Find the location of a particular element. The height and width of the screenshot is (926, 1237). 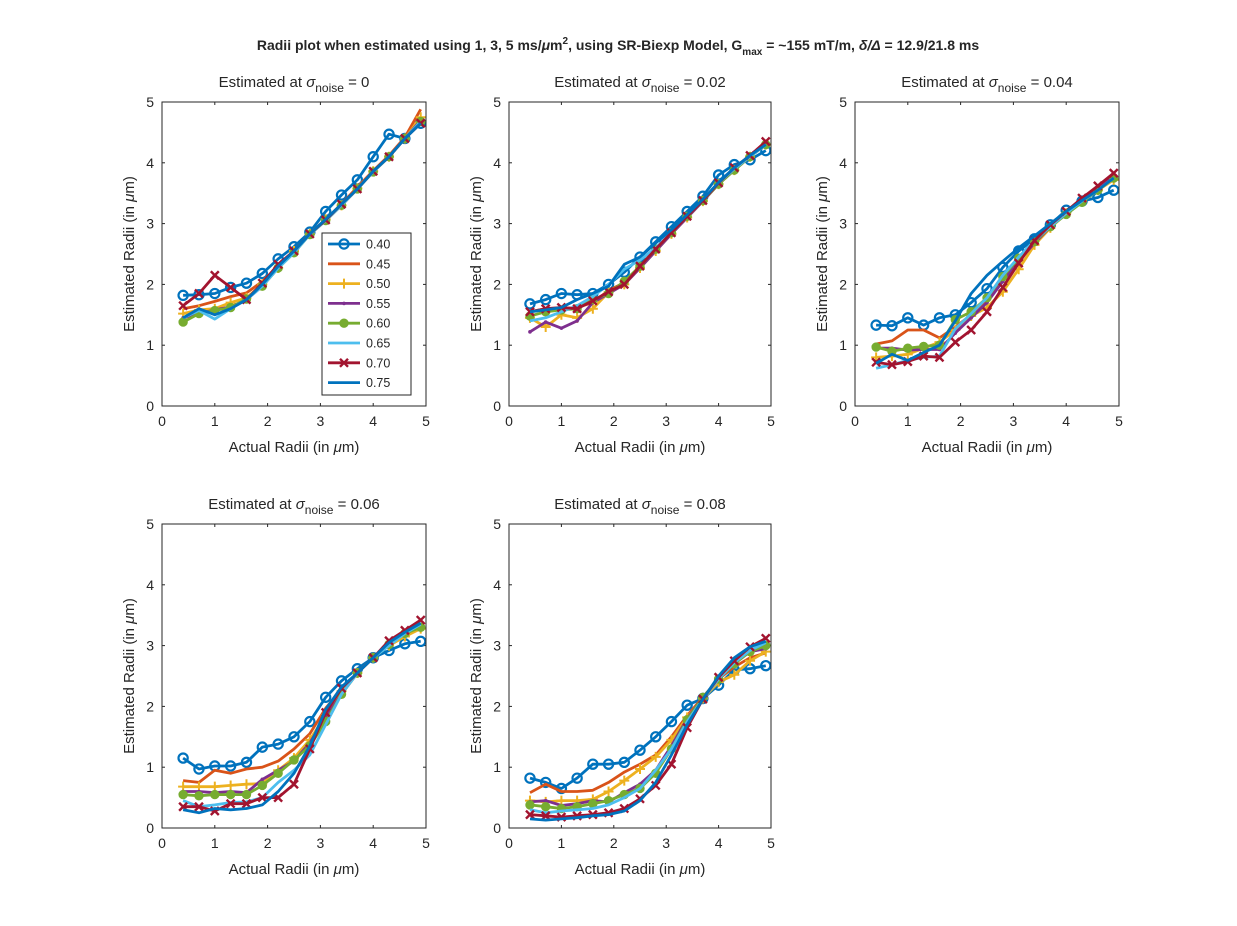

title-value: = 0.08 is located at coordinates (702, 504).